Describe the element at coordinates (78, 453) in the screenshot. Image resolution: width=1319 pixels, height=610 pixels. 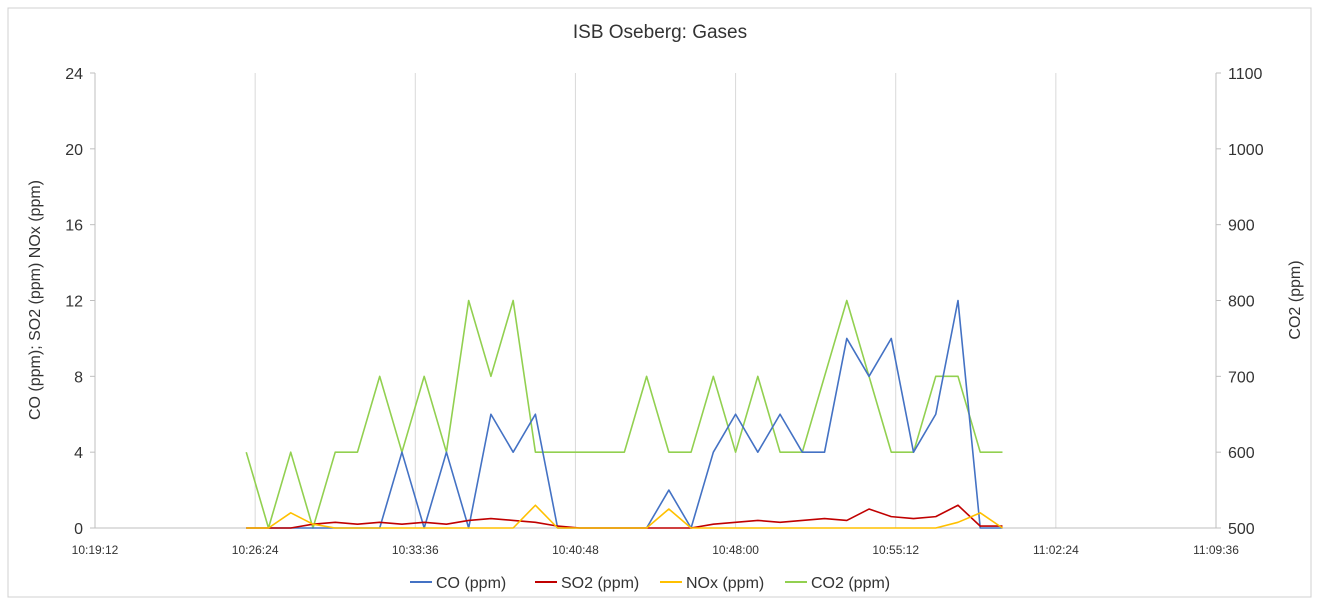
I see `y-tick-label: 4` at that location.